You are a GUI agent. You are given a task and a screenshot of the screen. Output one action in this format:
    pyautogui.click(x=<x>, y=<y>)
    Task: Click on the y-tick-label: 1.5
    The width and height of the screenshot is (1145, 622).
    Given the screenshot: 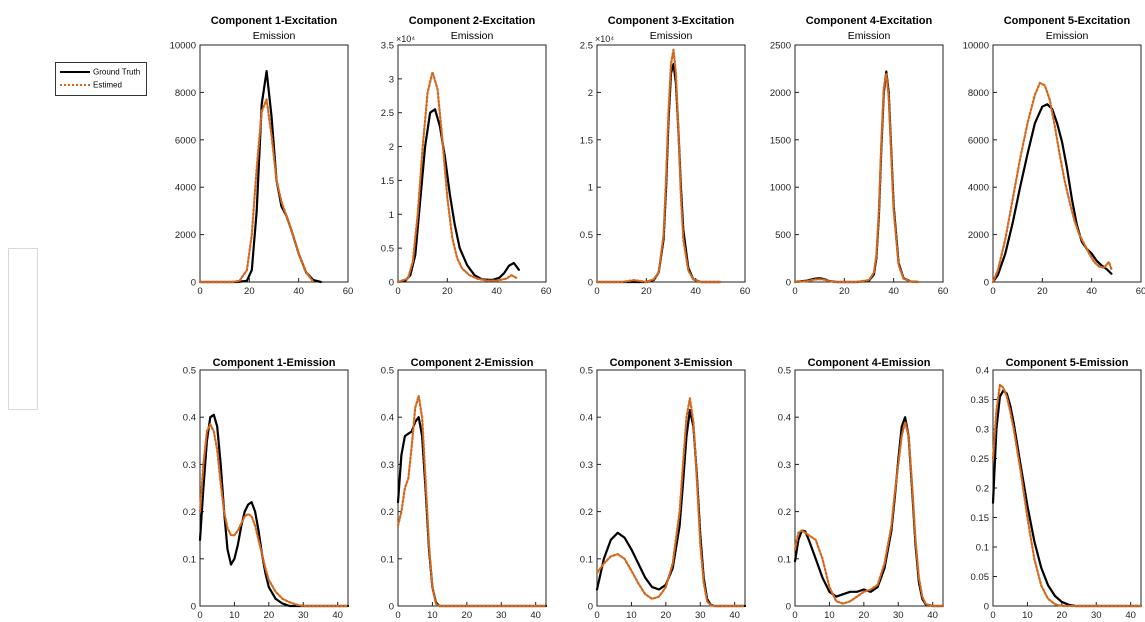 What is the action you would take?
    pyautogui.click(x=586, y=140)
    